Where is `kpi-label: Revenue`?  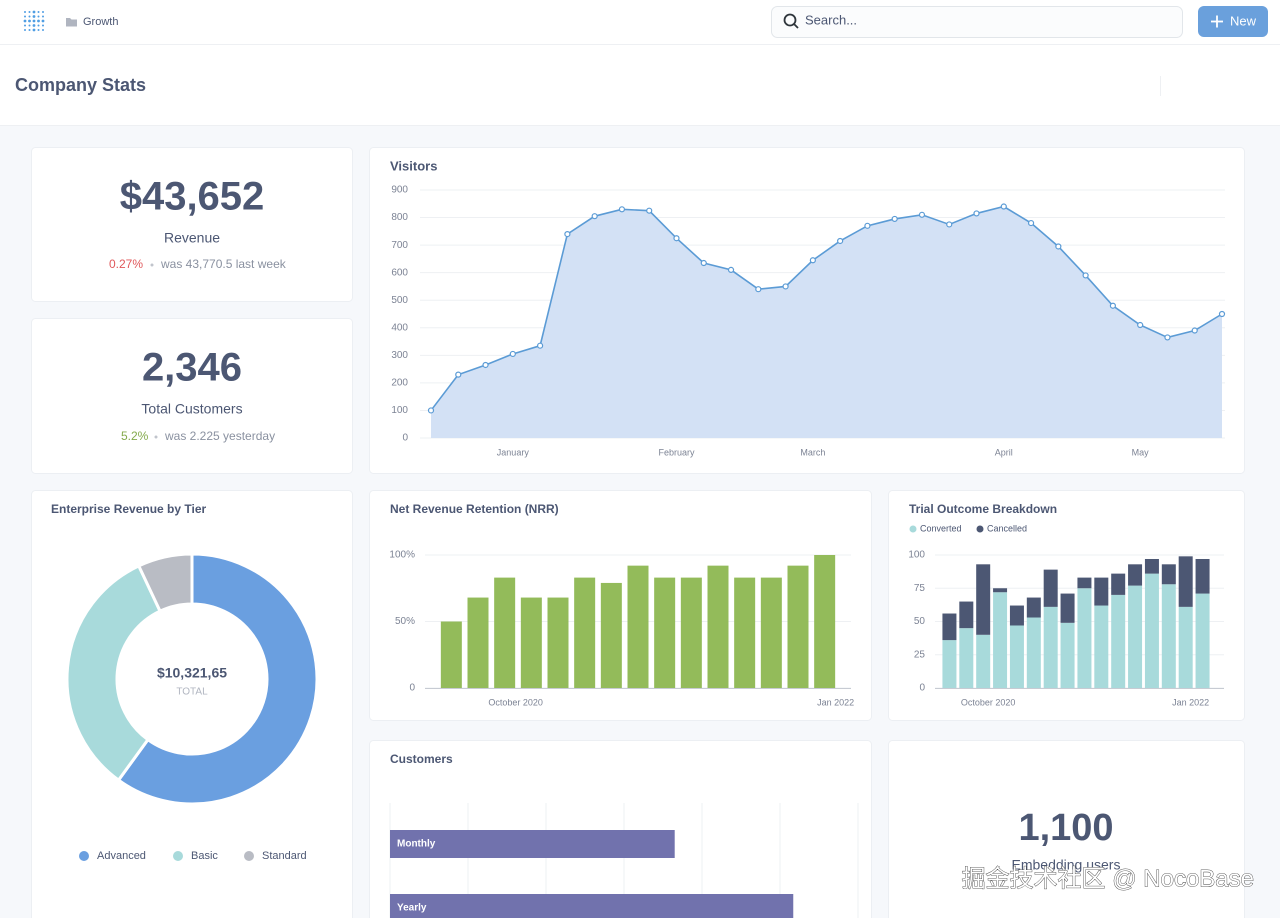
kpi-label: Revenue is located at coordinates (192, 238).